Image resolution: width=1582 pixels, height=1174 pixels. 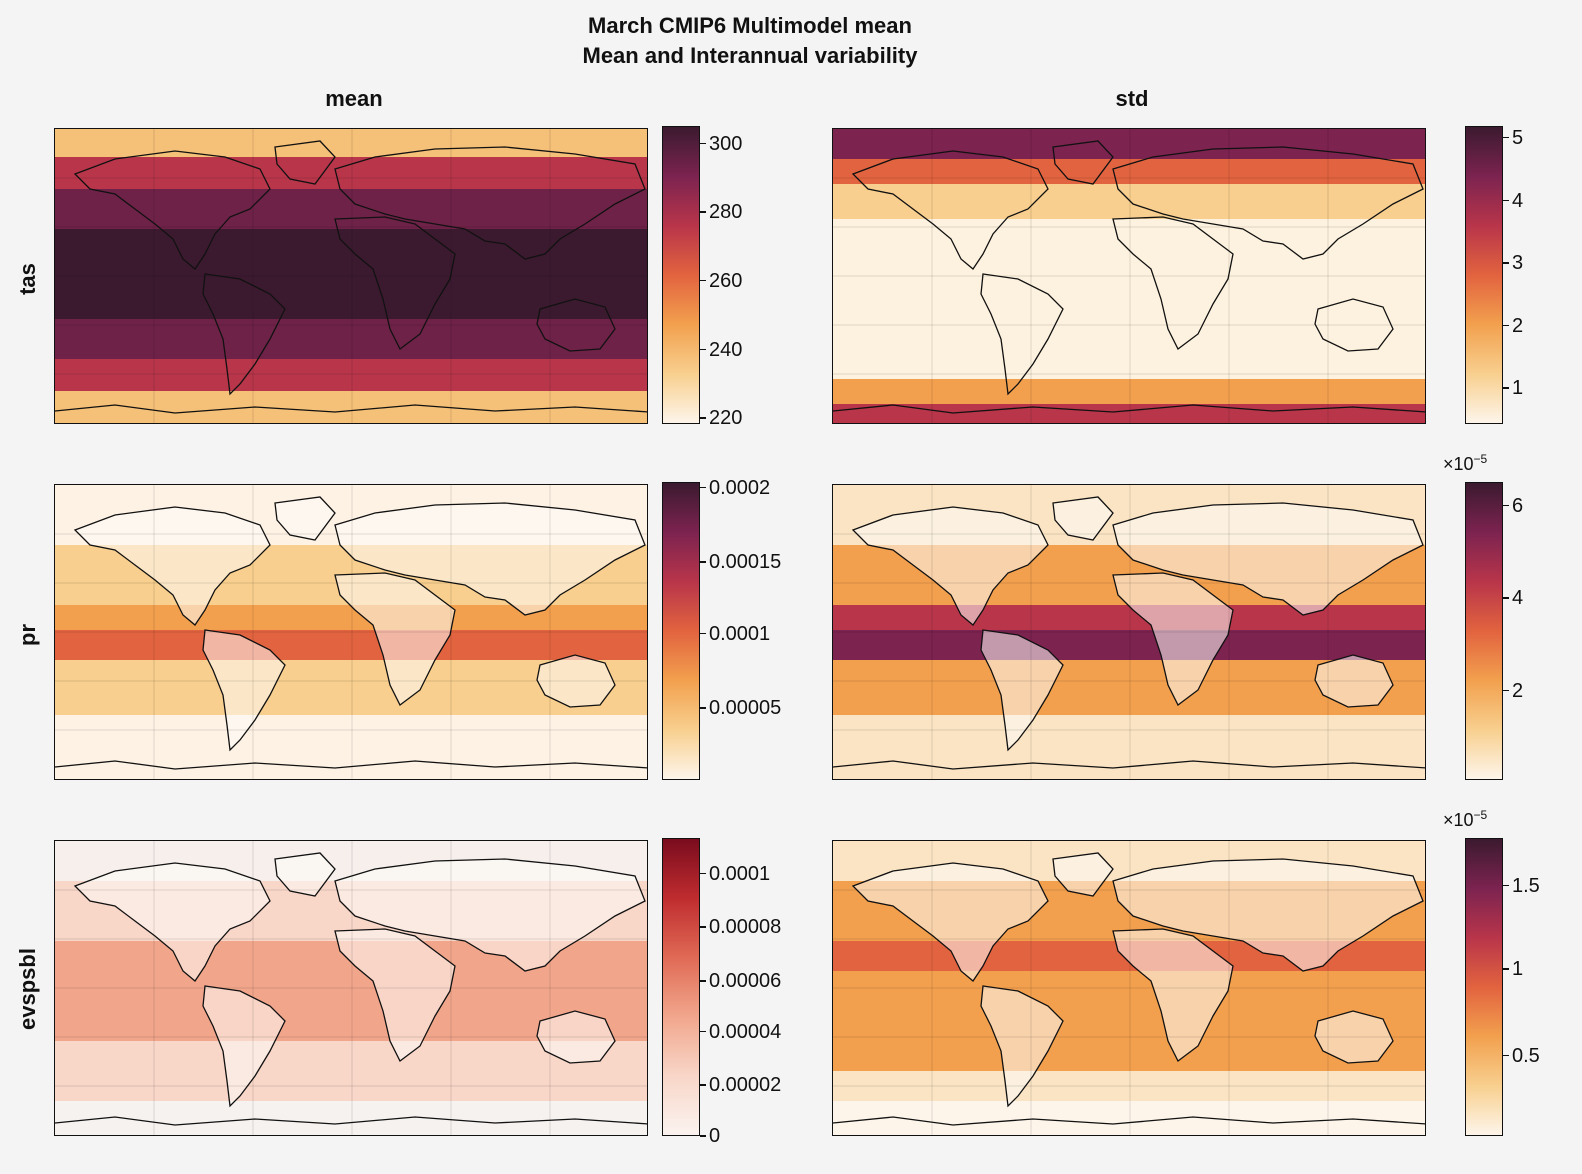 What do you see at coordinates (721, 280) in the screenshot?
I see `colorbar-tick-label: 260` at bounding box center [721, 280].